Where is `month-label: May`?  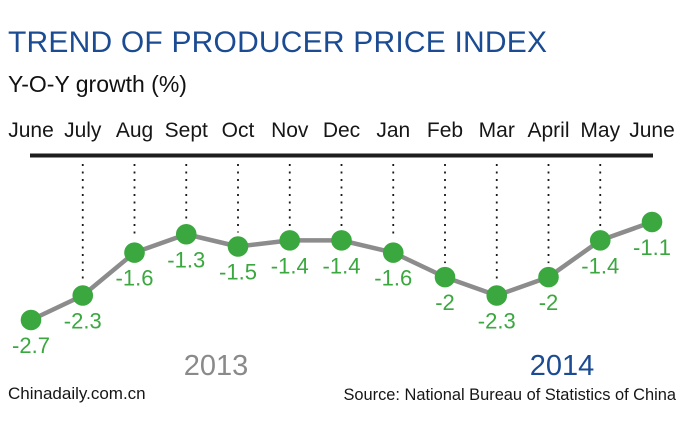 month-label: May is located at coordinates (600, 130).